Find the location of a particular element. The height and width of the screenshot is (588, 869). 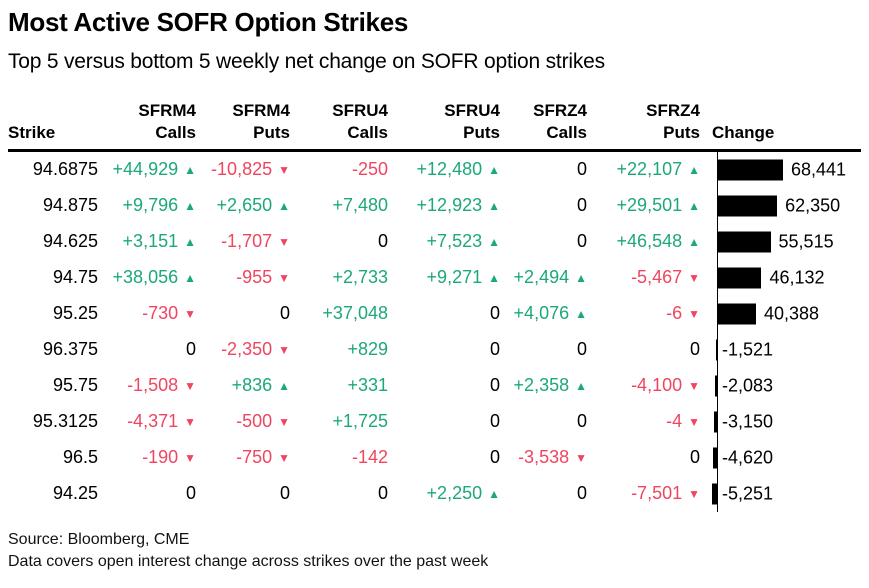

cell-u4p: +9,271 ▲ is located at coordinates (444, 278).